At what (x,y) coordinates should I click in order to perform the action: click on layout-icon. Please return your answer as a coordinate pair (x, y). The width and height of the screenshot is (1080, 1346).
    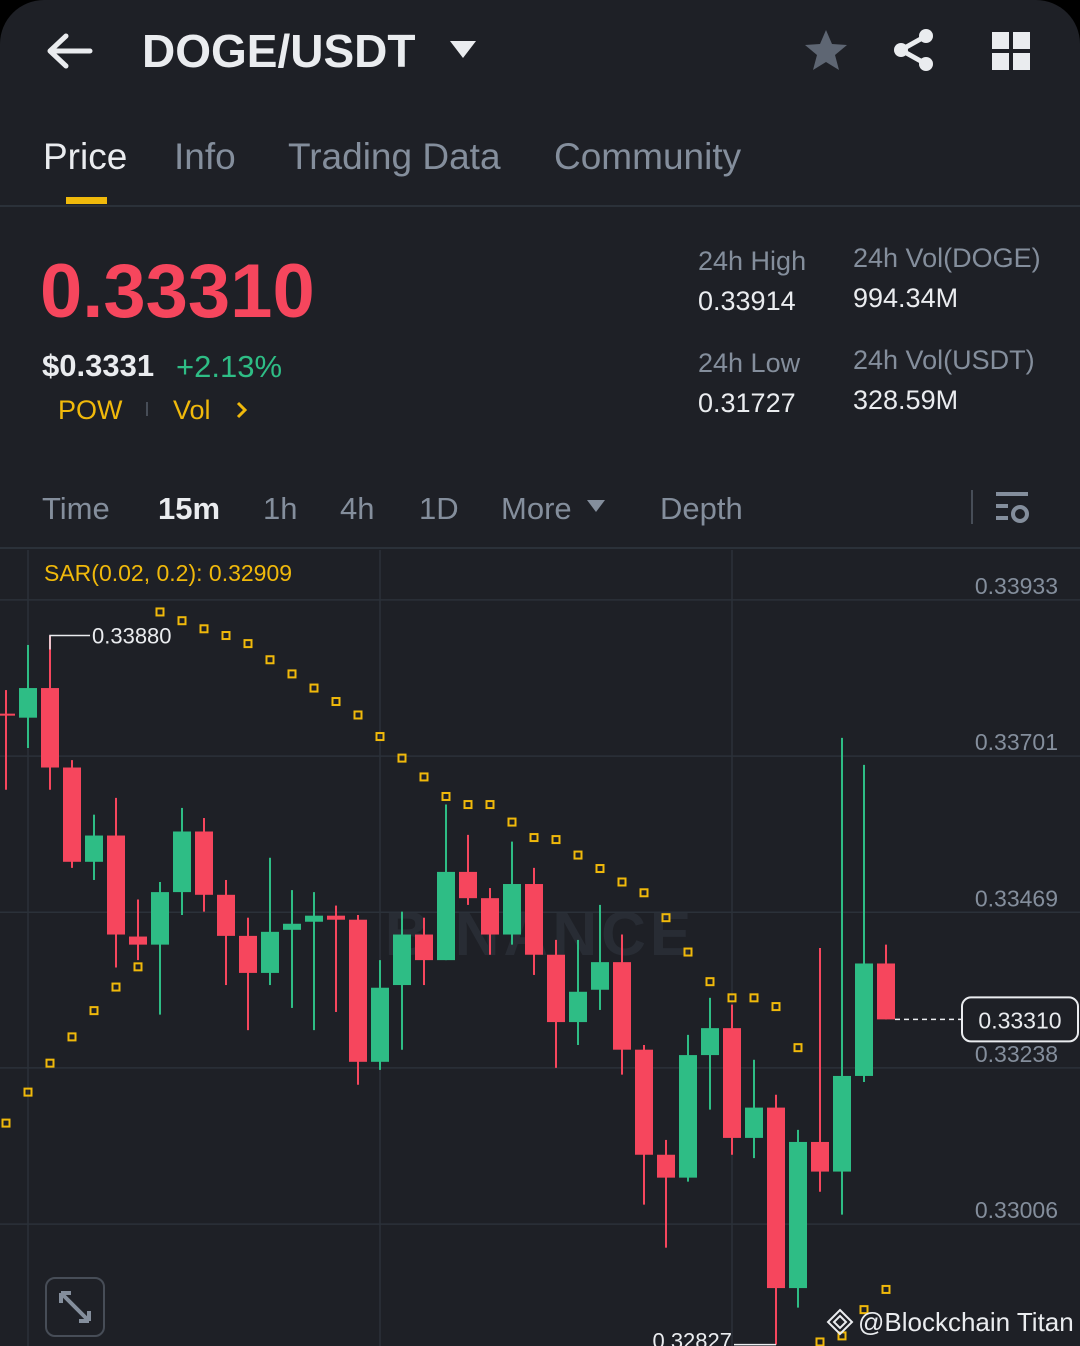
    Looking at the image, I should click on (1012, 52).